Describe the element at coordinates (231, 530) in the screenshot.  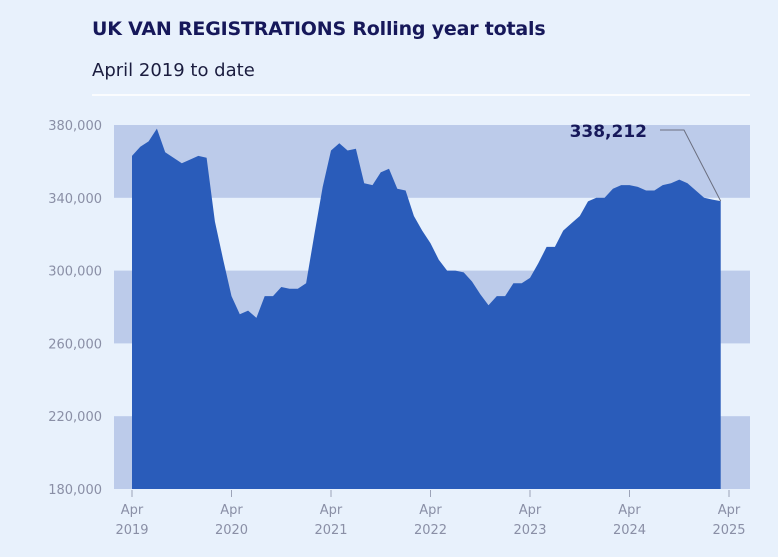
I see `x-tick-label: 2020` at that location.